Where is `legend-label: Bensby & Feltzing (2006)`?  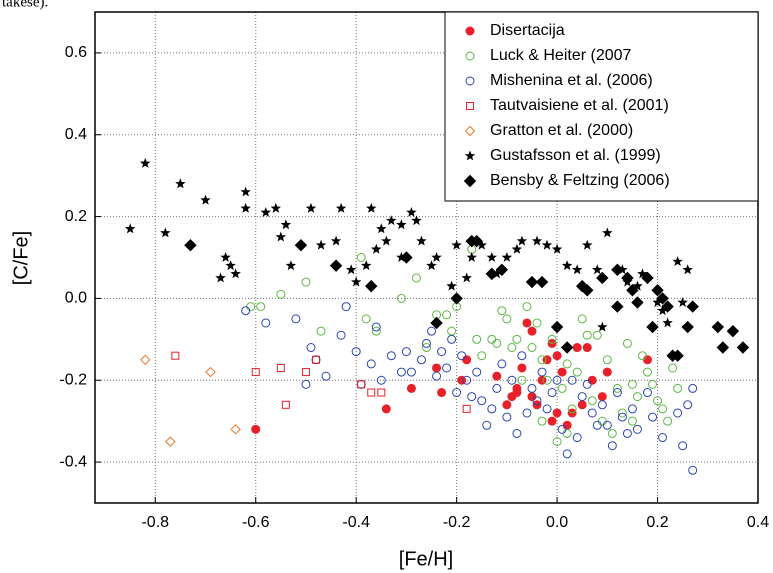 legend-label: Bensby & Feltzing (2006) is located at coordinates (580, 180).